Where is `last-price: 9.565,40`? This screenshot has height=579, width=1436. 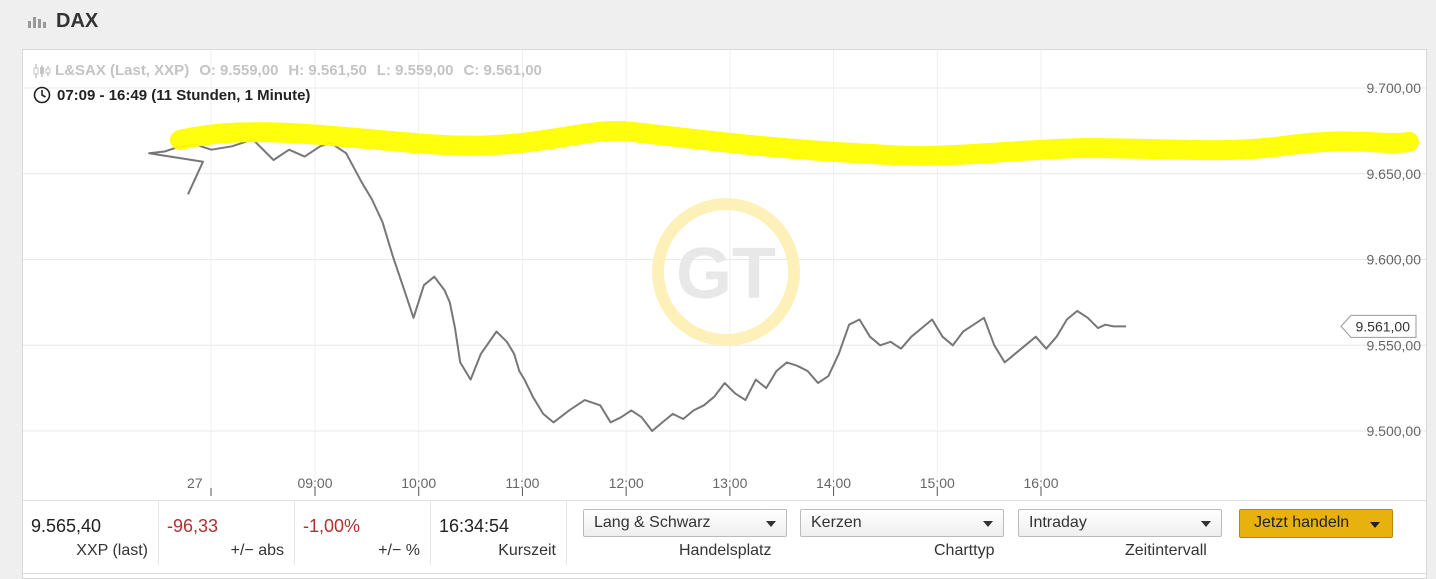
last-price: 9.565,40 is located at coordinates (66, 526).